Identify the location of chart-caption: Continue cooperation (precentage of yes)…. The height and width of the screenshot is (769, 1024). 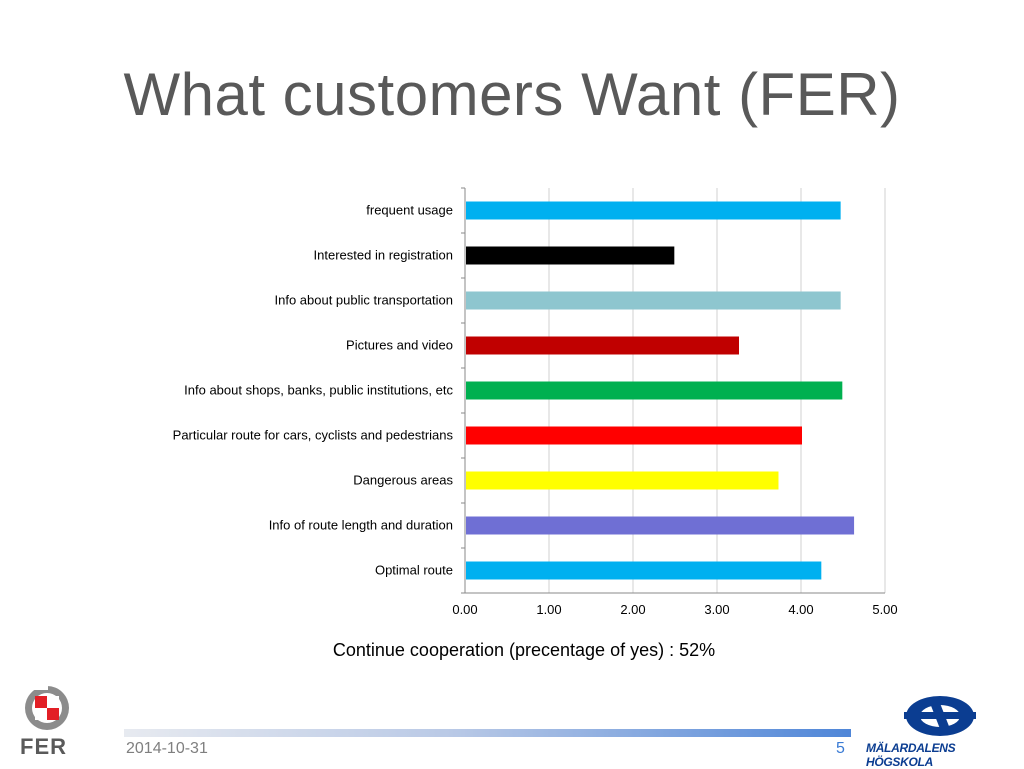
(524, 650).